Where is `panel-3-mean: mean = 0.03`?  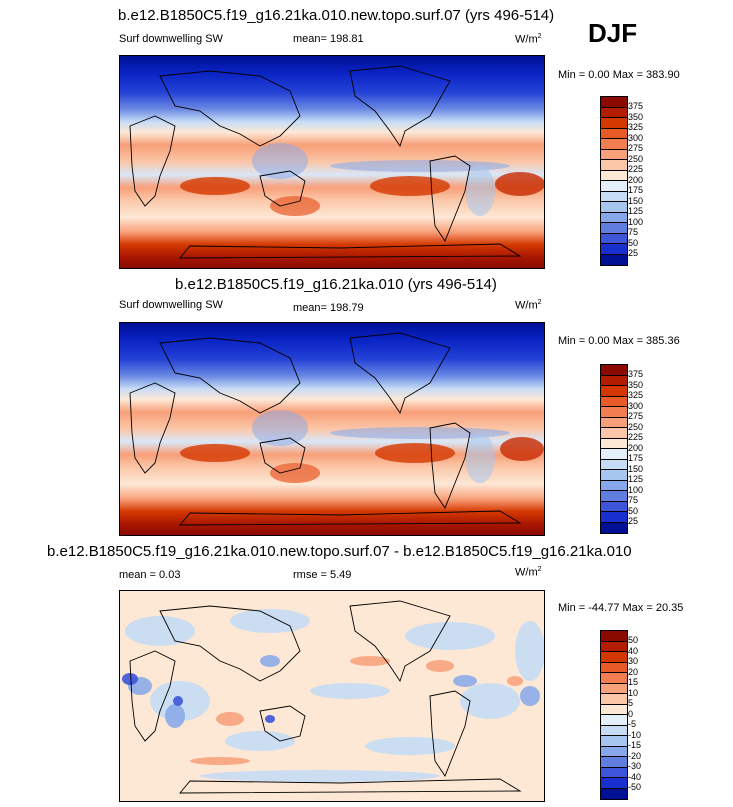 panel-3-mean: mean = 0.03 is located at coordinates (150, 575).